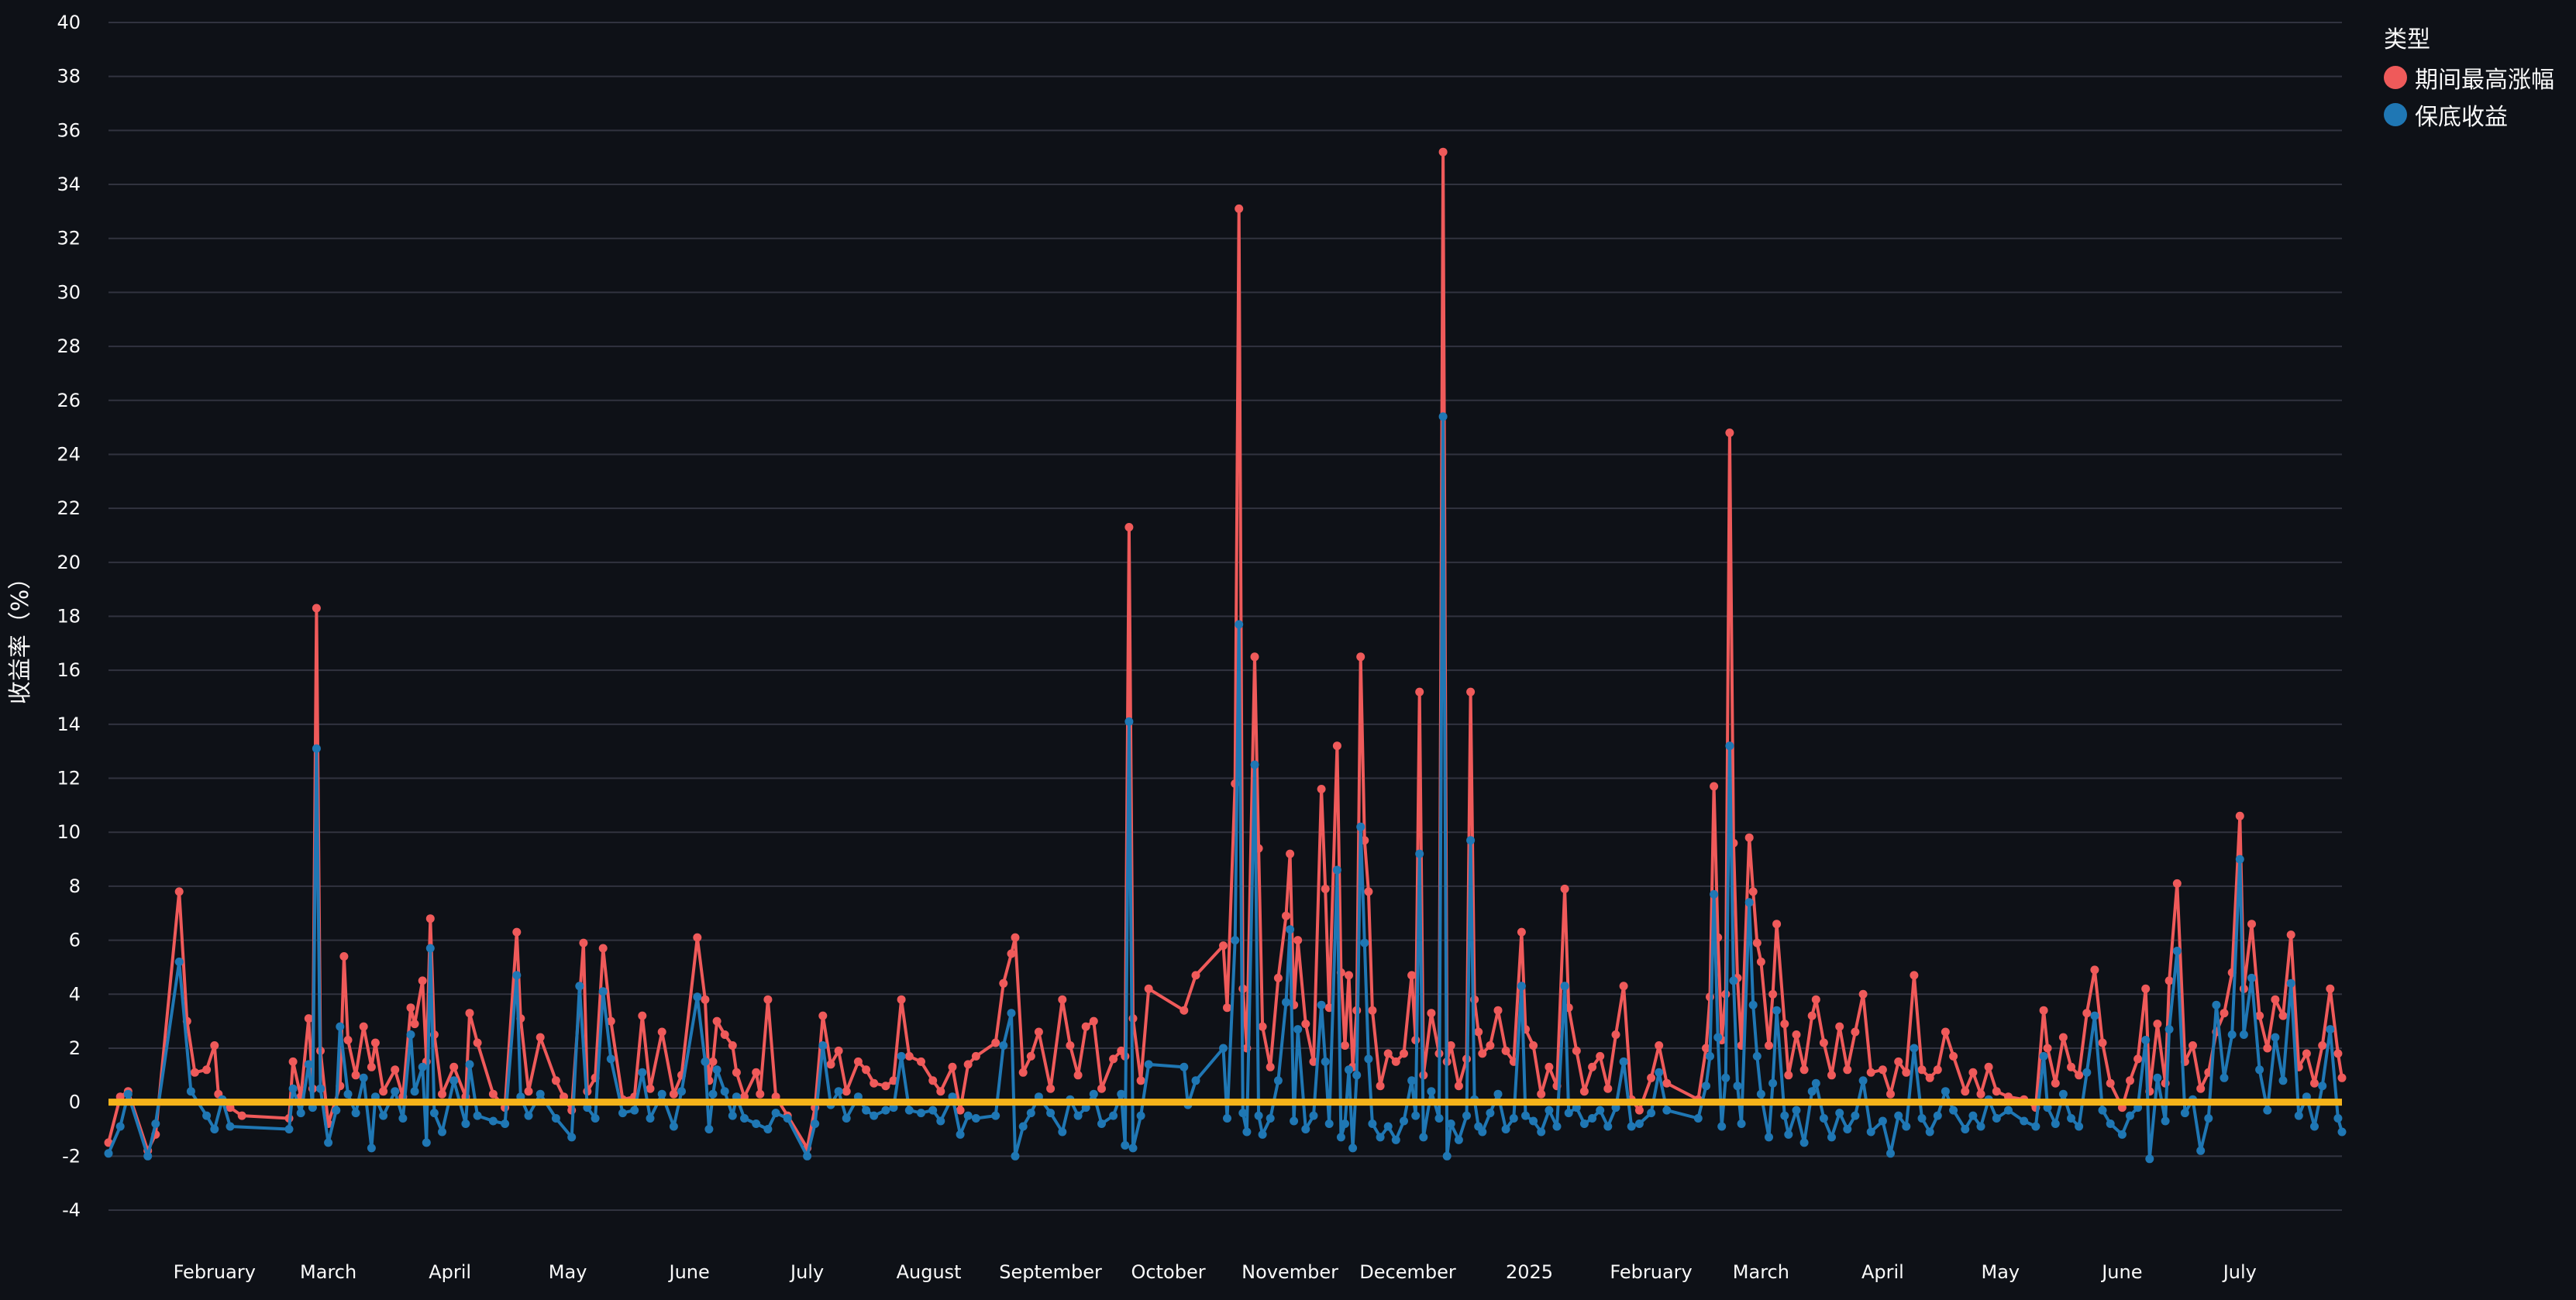 The height and width of the screenshot is (1300, 2576). Describe the element at coordinates (69, 617) in the screenshot. I see `y-tick-label: 18` at that location.